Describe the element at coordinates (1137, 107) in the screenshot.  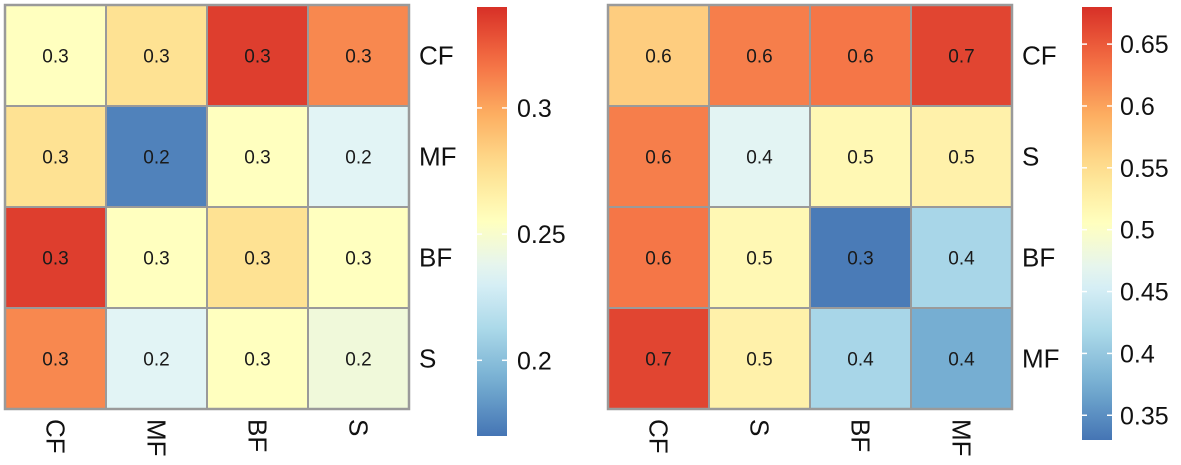
I see `colorbar-tick-label: 0.6` at that location.